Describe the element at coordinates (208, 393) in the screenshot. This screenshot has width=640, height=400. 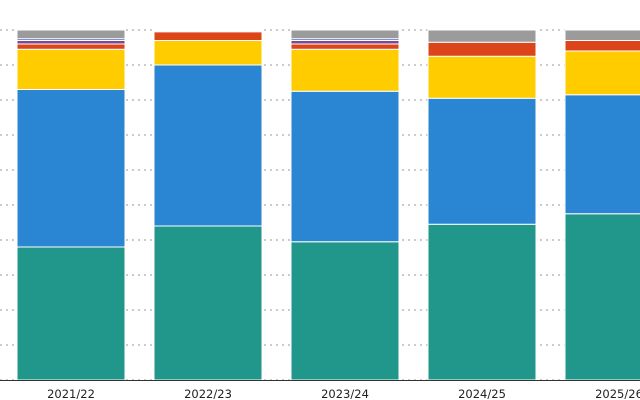
I see `x-tick-label: 2022/23` at that location.